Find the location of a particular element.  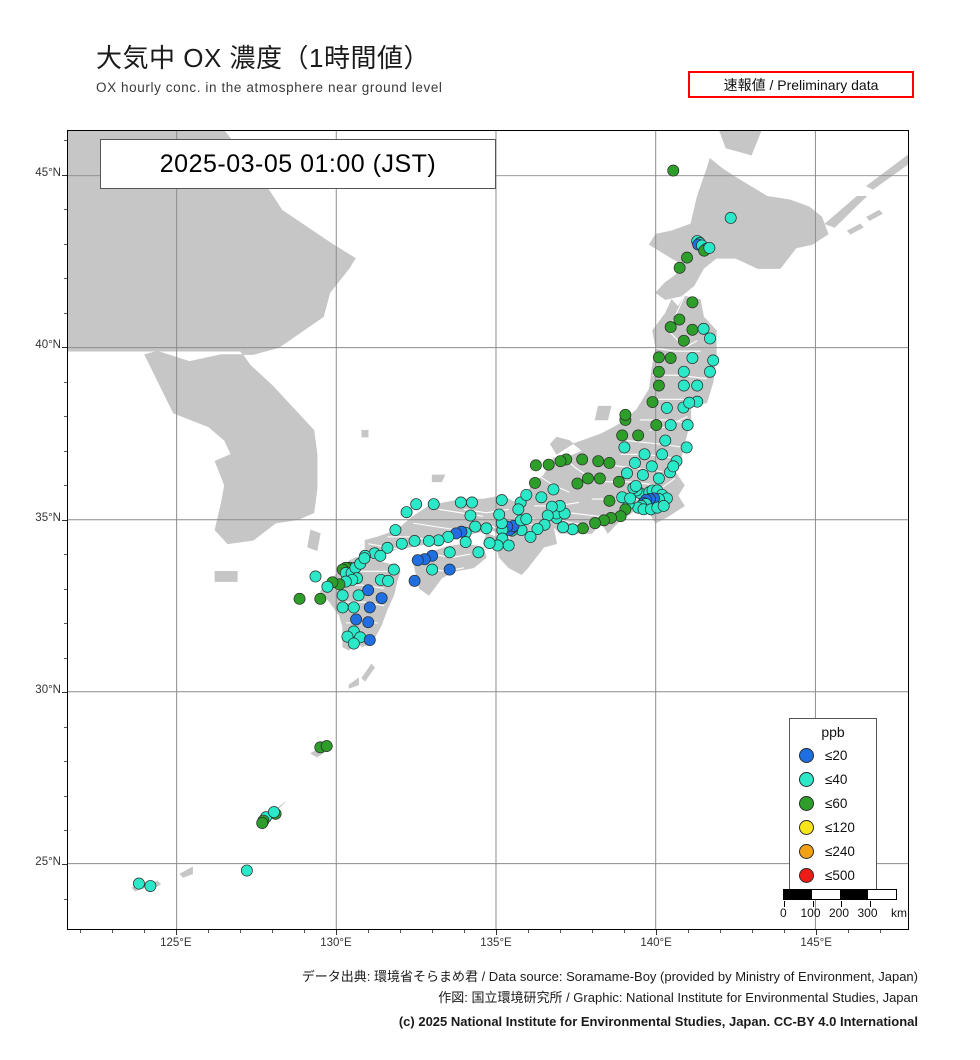

legend-item: ≤60 is located at coordinates (833, 803).